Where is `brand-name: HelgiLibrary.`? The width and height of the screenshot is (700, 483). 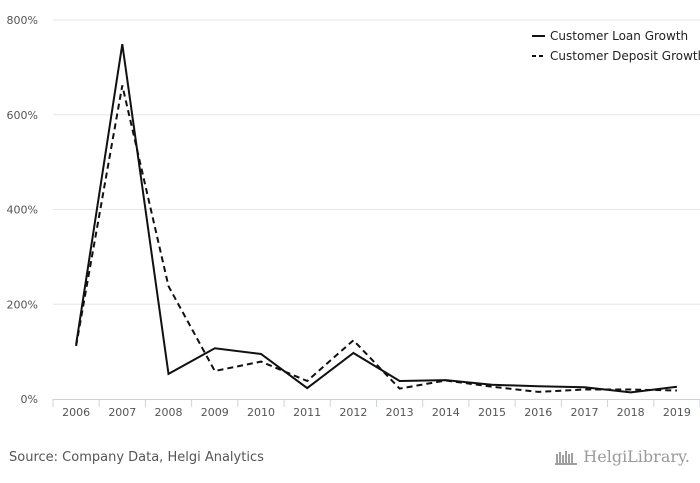 brand-name: HelgiLibrary. is located at coordinates (636, 456).